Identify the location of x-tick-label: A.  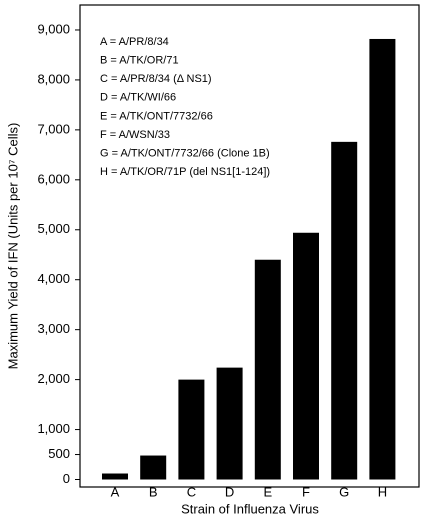
(115, 491).